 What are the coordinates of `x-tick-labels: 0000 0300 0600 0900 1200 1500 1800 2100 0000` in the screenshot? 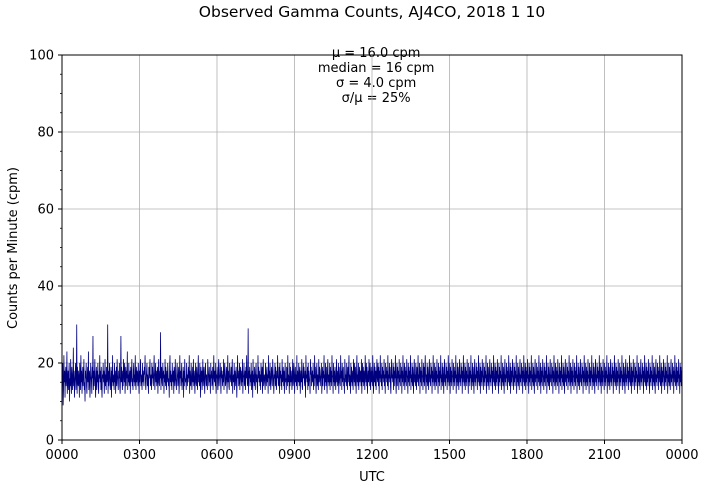 It's located at (371, 455).